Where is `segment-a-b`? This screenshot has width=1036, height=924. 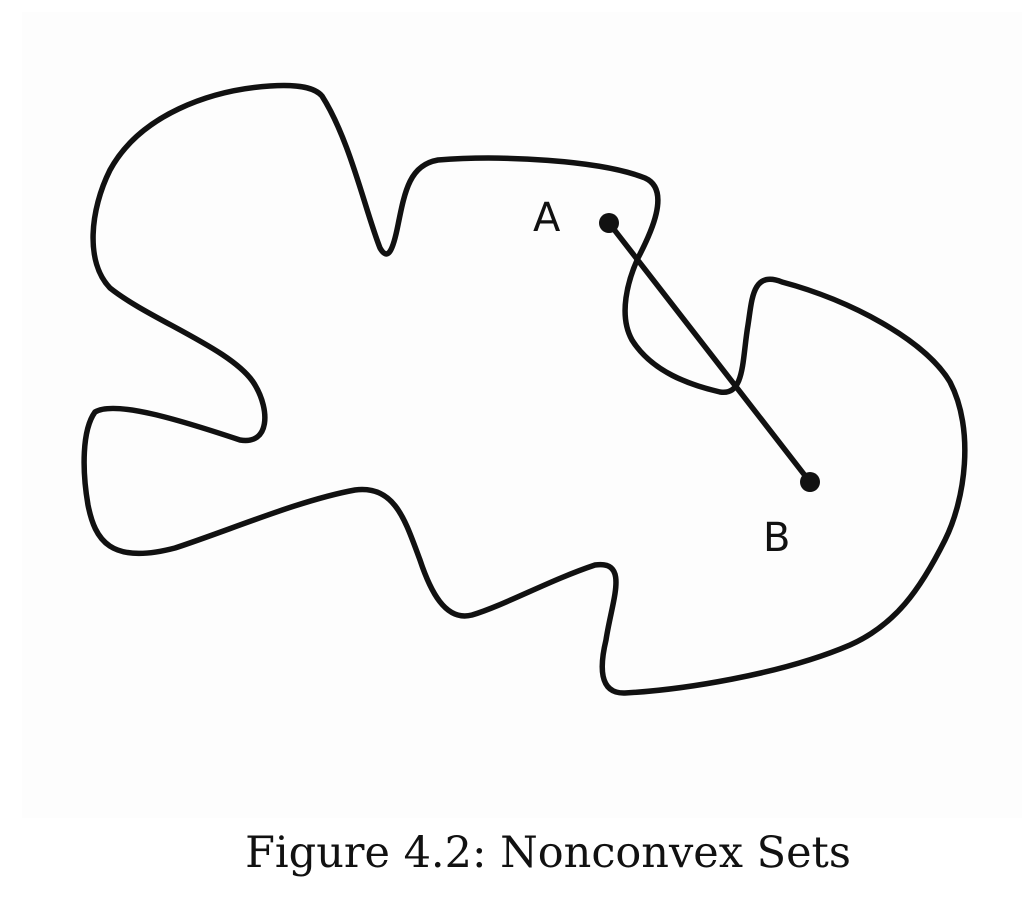 segment-a-b is located at coordinates (709, 352).